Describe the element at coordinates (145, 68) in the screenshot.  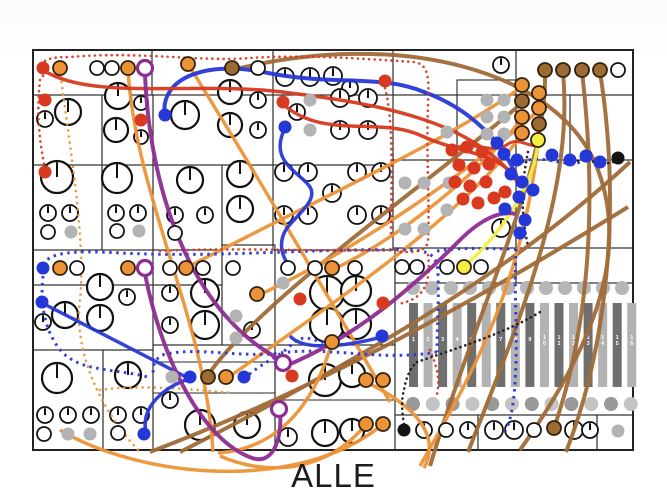
I see `jack-purple-ring` at that location.